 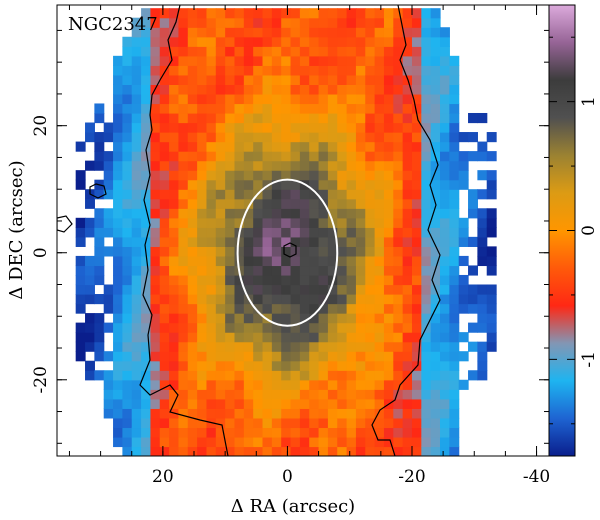 What do you see at coordinates (16, 229) in the screenshot?
I see `y-axis-title: Δ DEC (arcsec)` at bounding box center [16, 229].